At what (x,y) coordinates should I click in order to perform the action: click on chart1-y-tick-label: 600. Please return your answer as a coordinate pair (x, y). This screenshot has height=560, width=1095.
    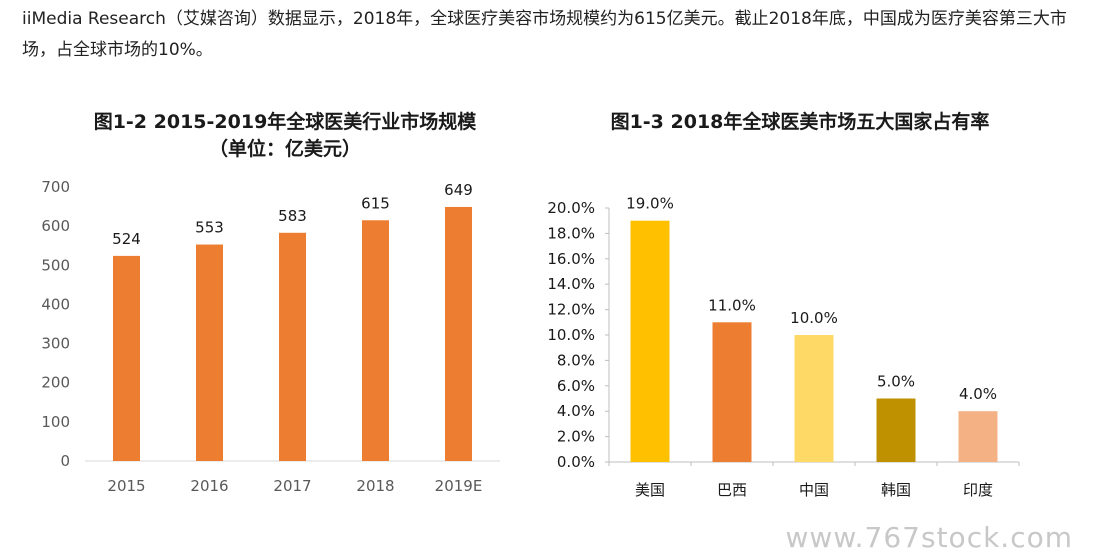
    Looking at the image, I should click on (55, 226).